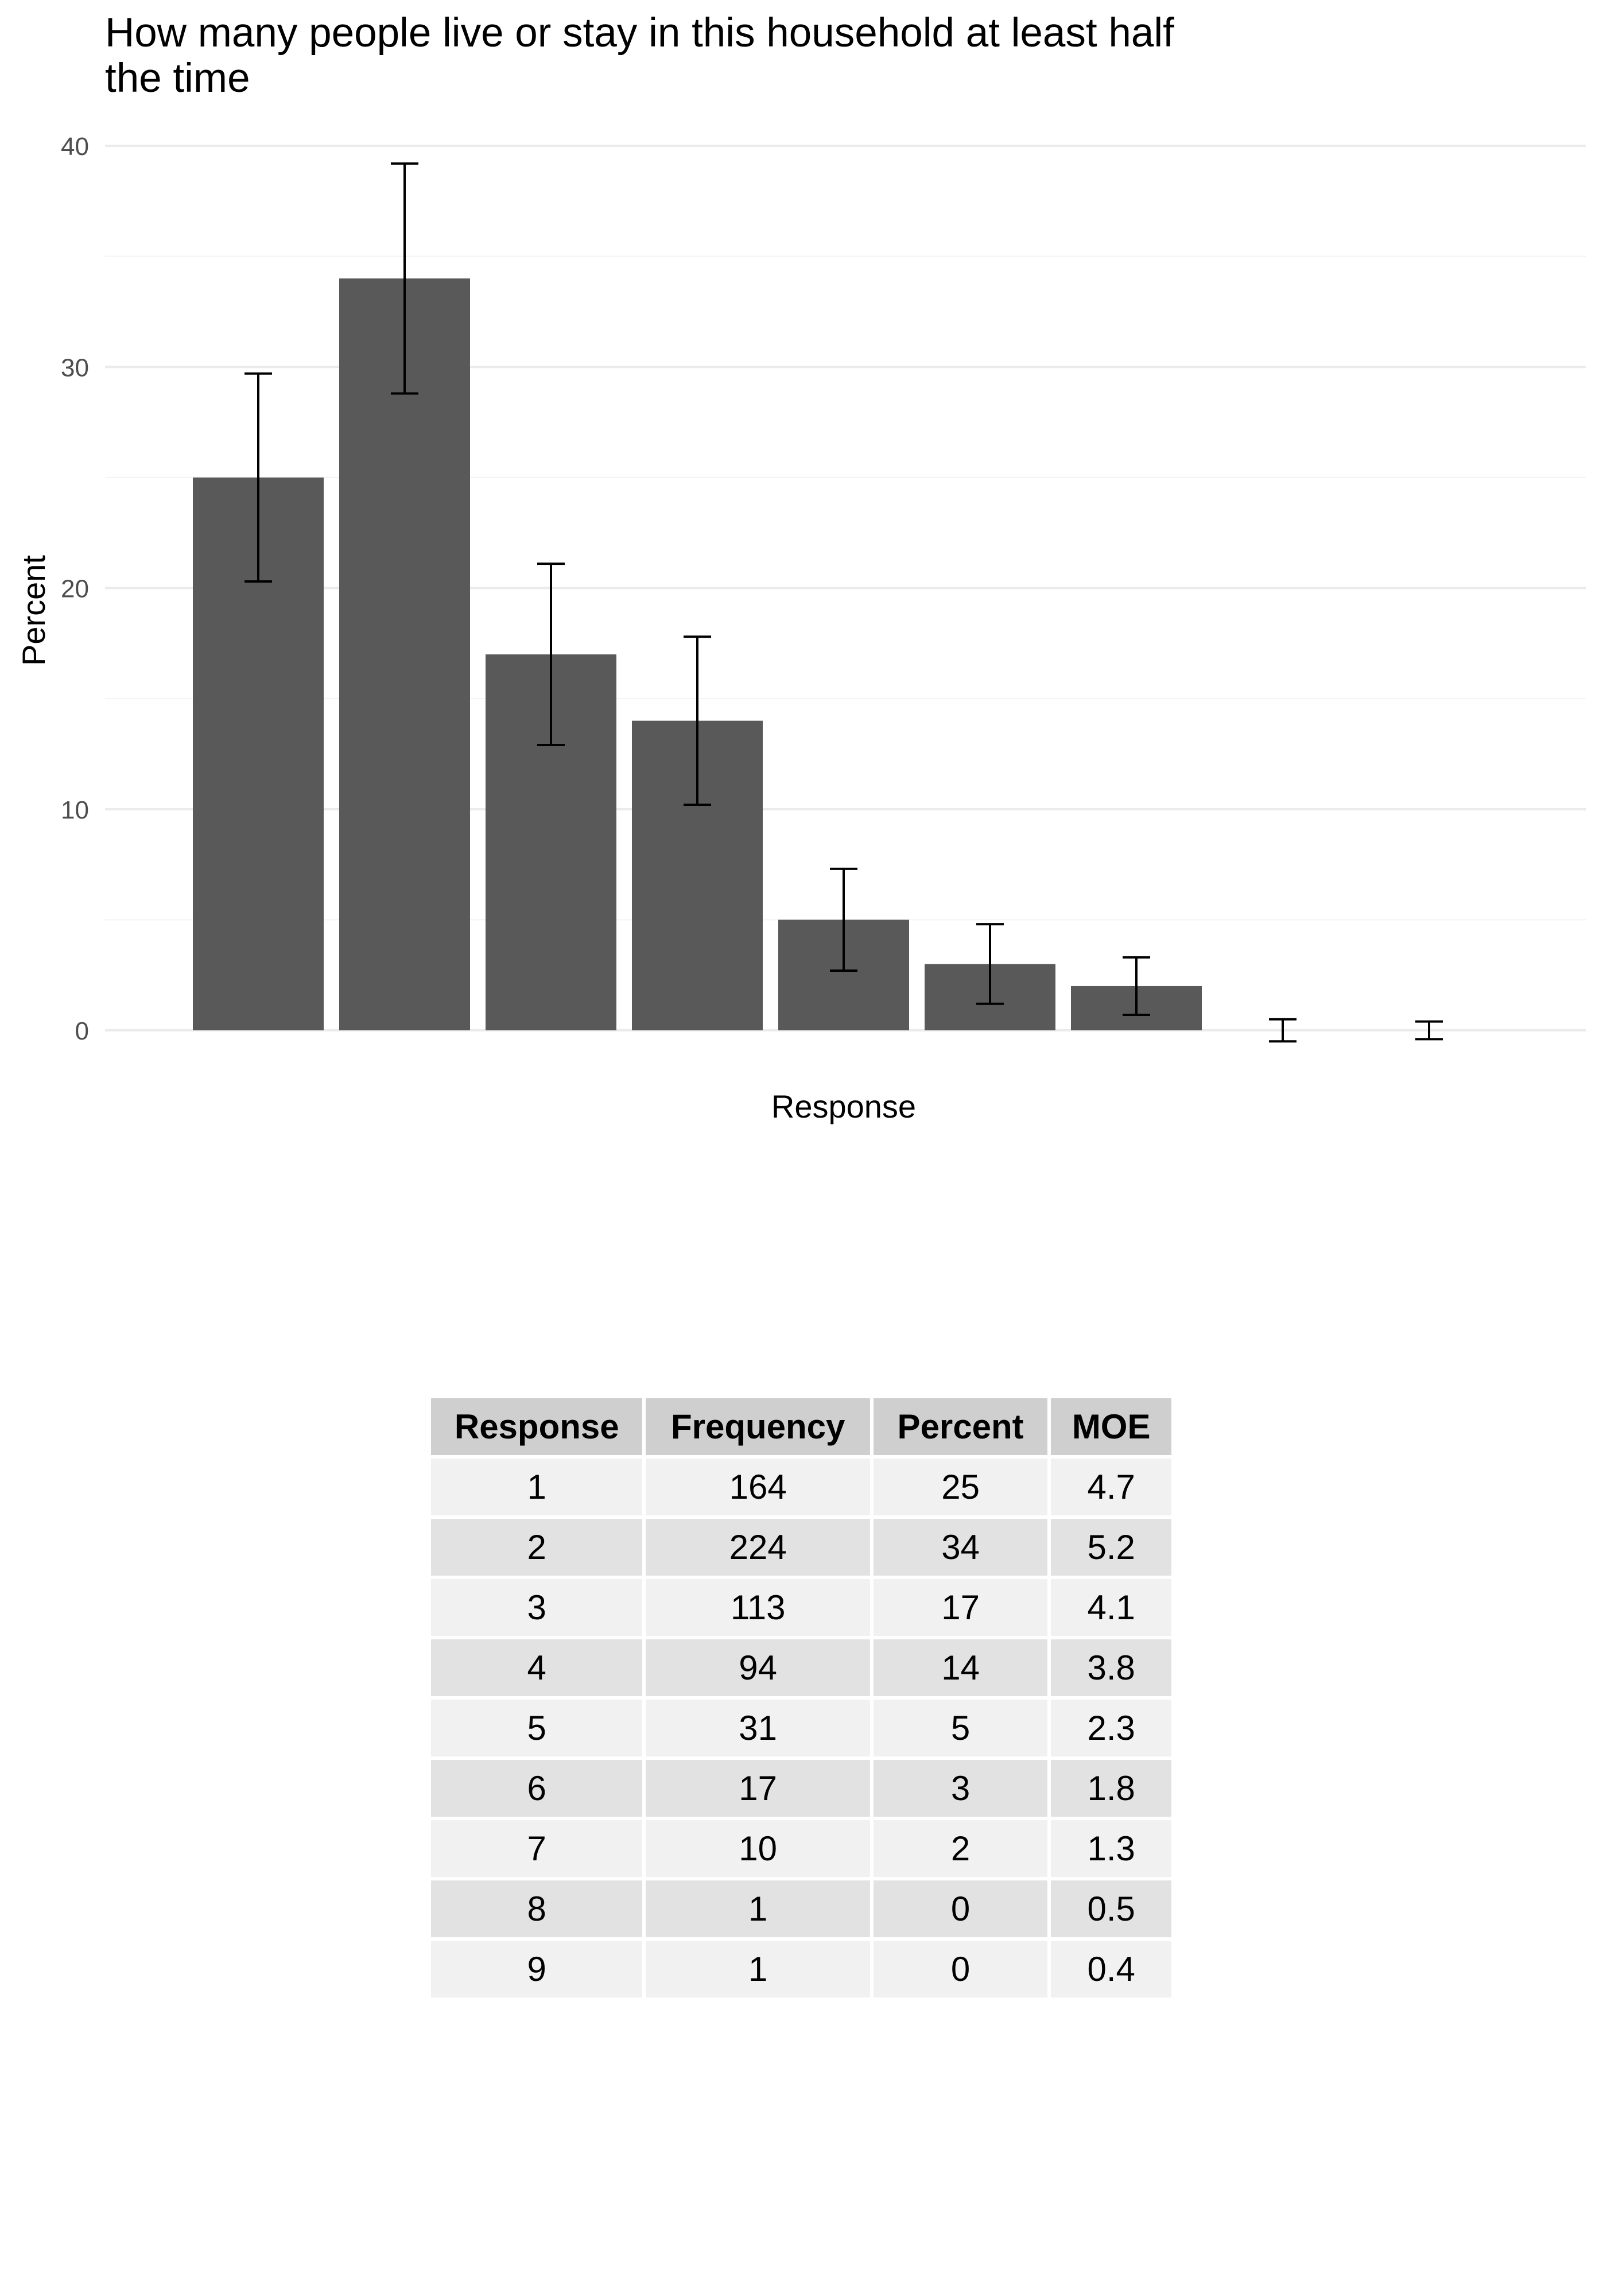 Image resolution: width=1607 pixels, height=2296 pixels. I want to click on cell-frequency: 17, so click(758, 1788).